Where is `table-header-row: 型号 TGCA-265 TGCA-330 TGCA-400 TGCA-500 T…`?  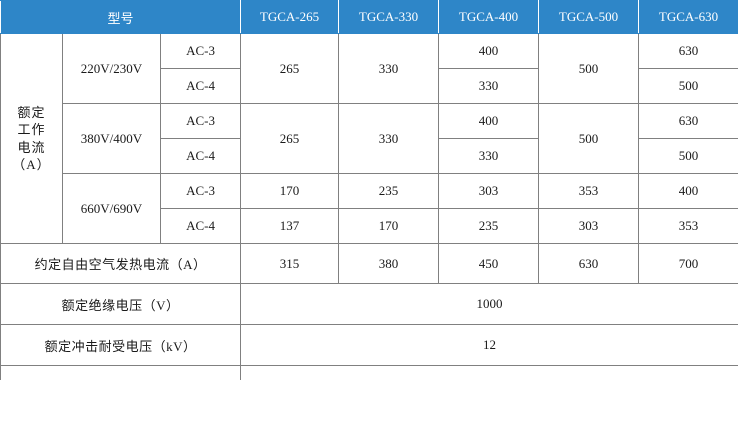
table-header-row: 型号 TGCA-265 TGCA-330 TGCA-400 TGCA-500 T… is located at coordinates (369, 17).